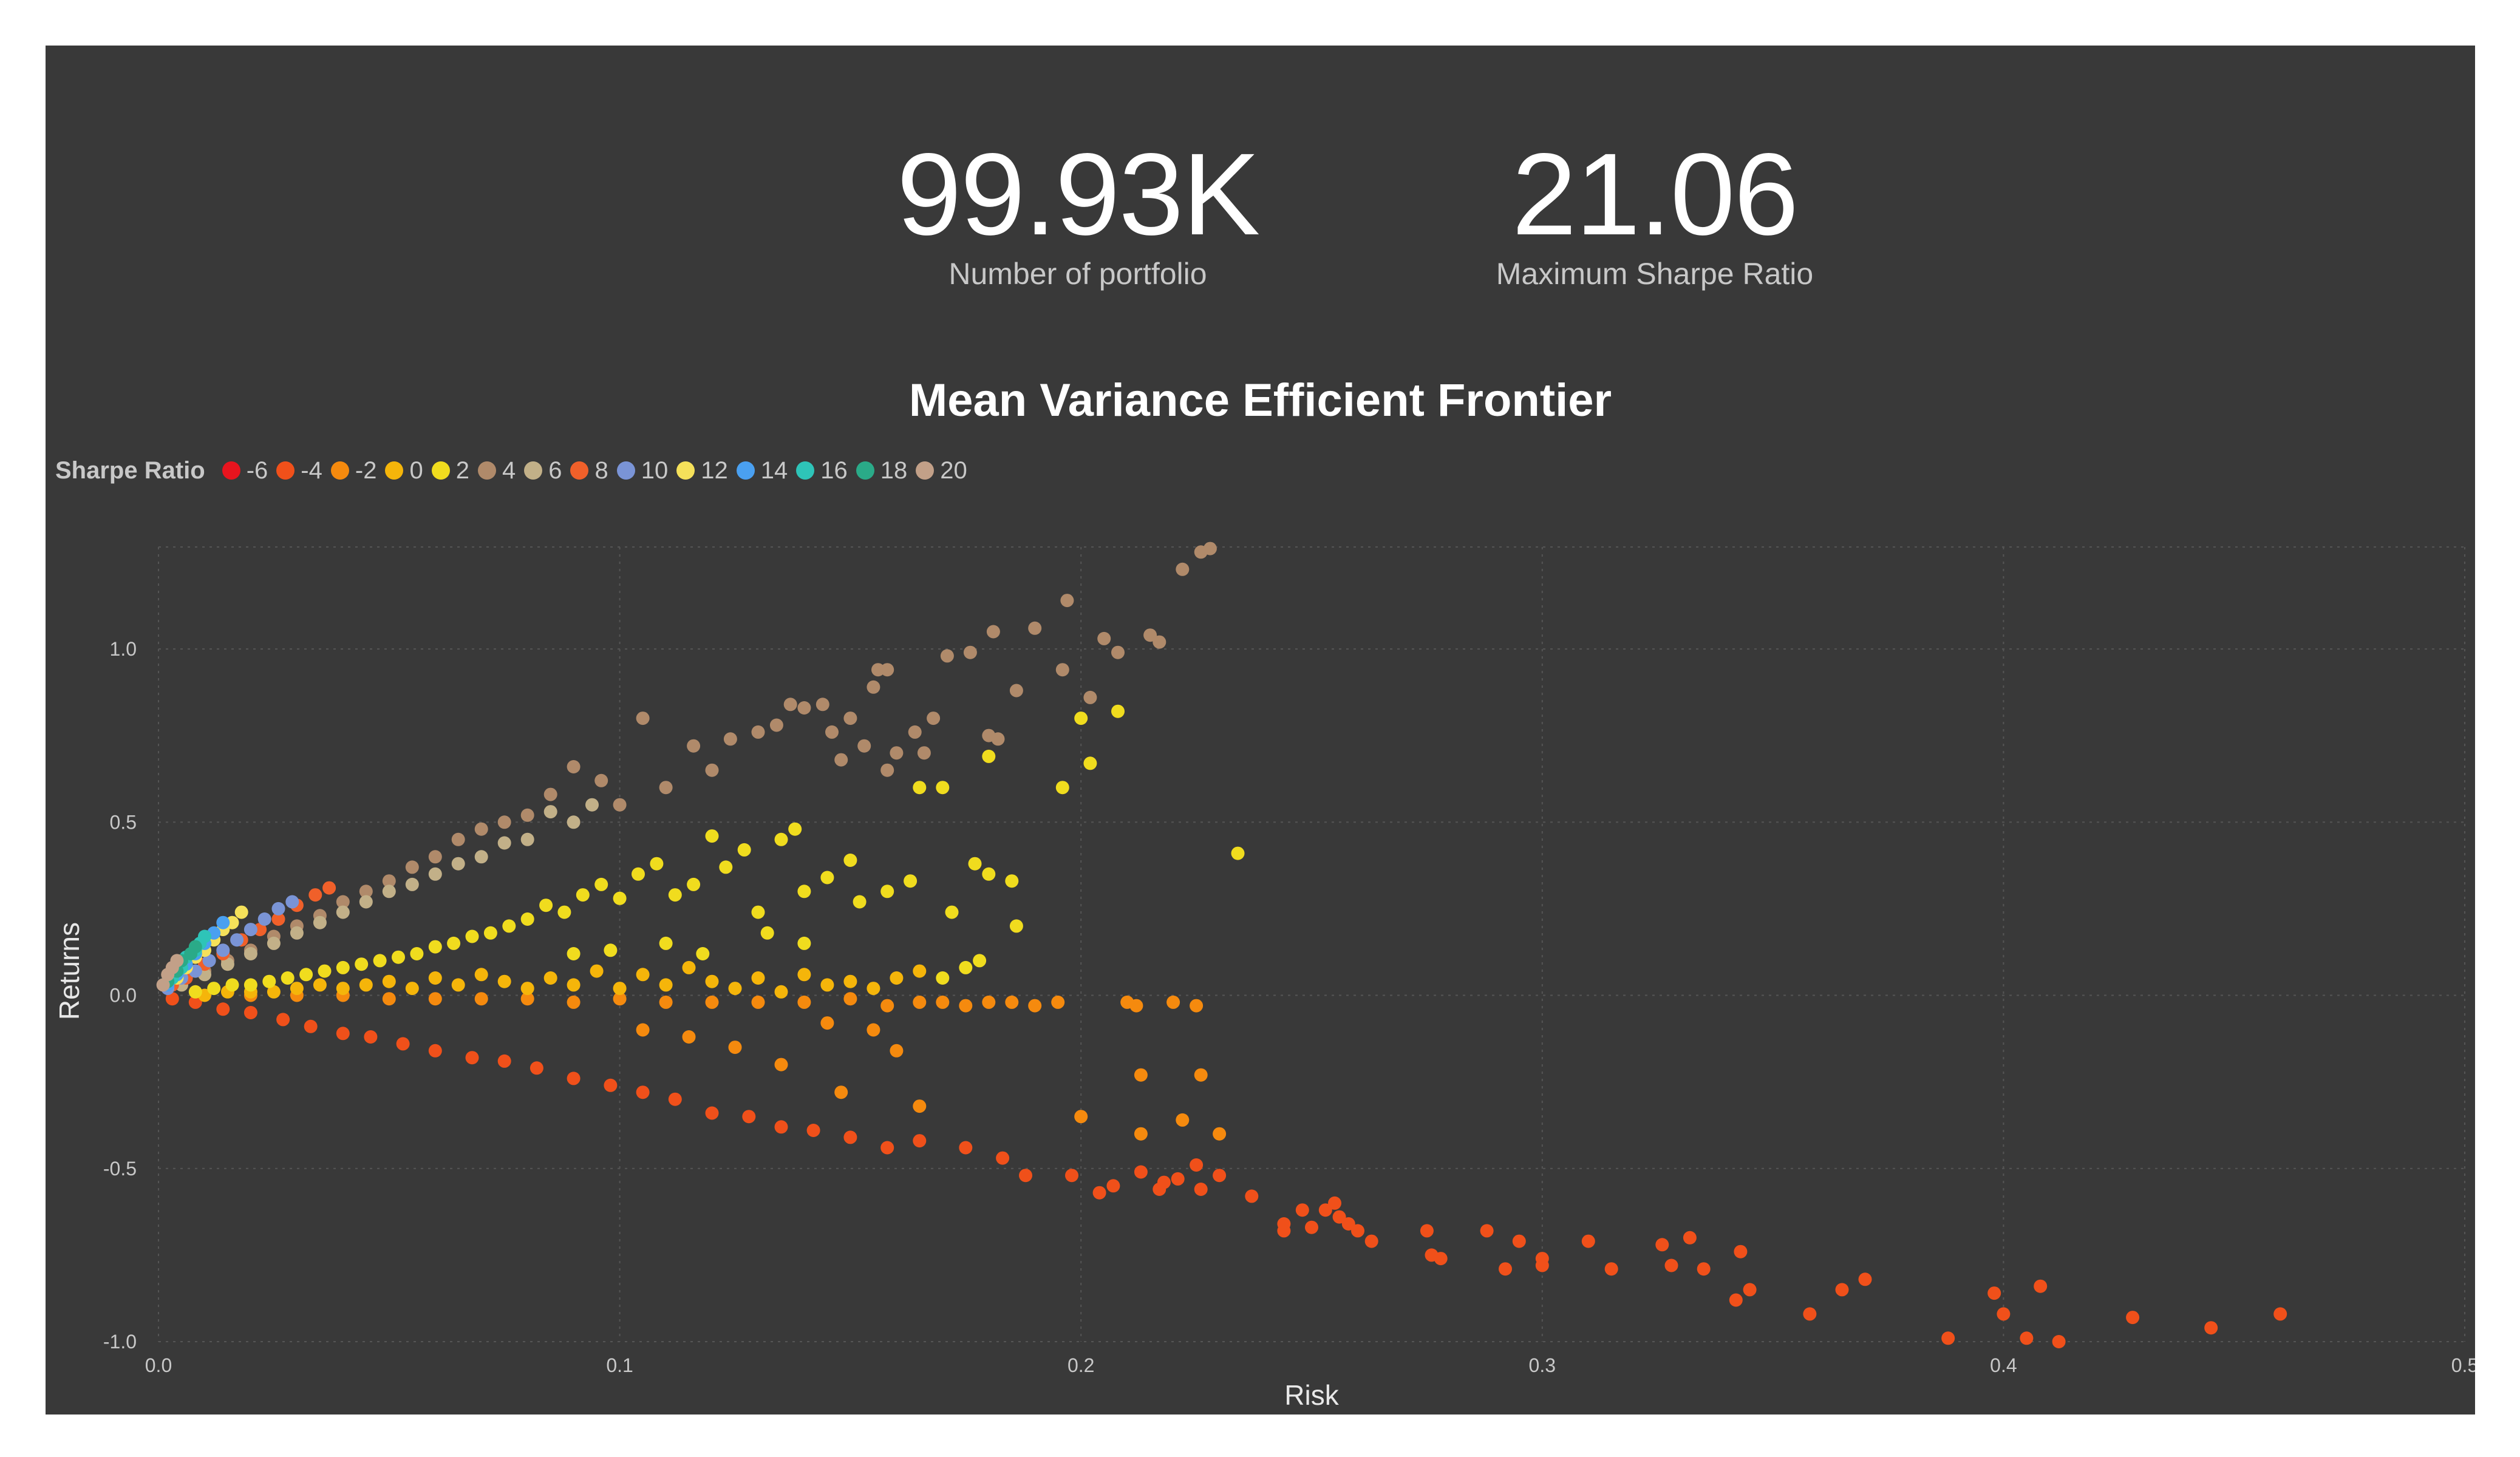  What do you see at coordinates (543, 470) in the screenshot?
I see `legend-item: 6` at bounding box center [543, 470].